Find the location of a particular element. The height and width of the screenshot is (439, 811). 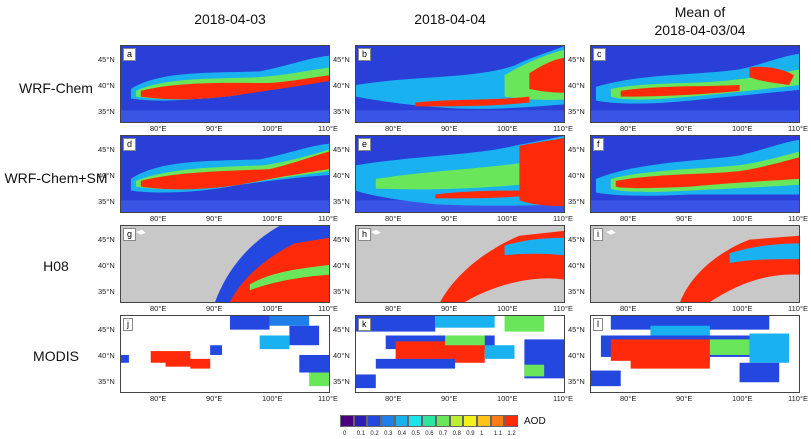

colorbar-tick-label: 0.2 is located at coordinates (374, 434).